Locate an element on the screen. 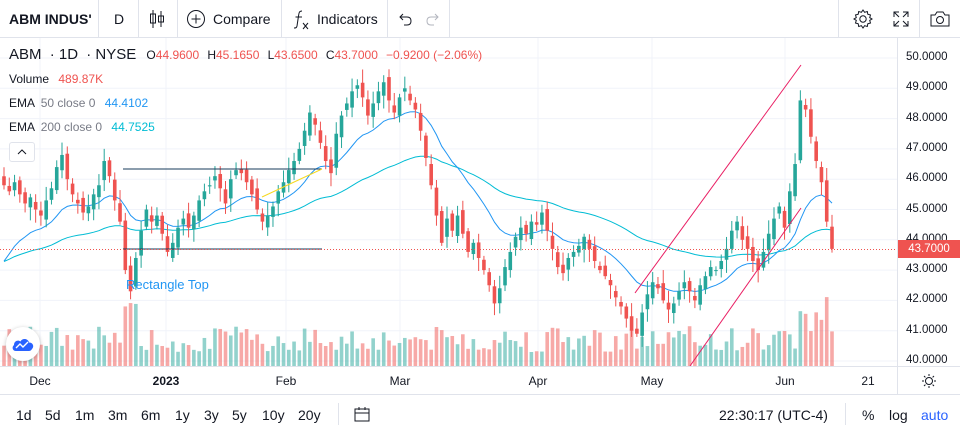  range-button-1m: 1m is located at coordinates (85, 415).